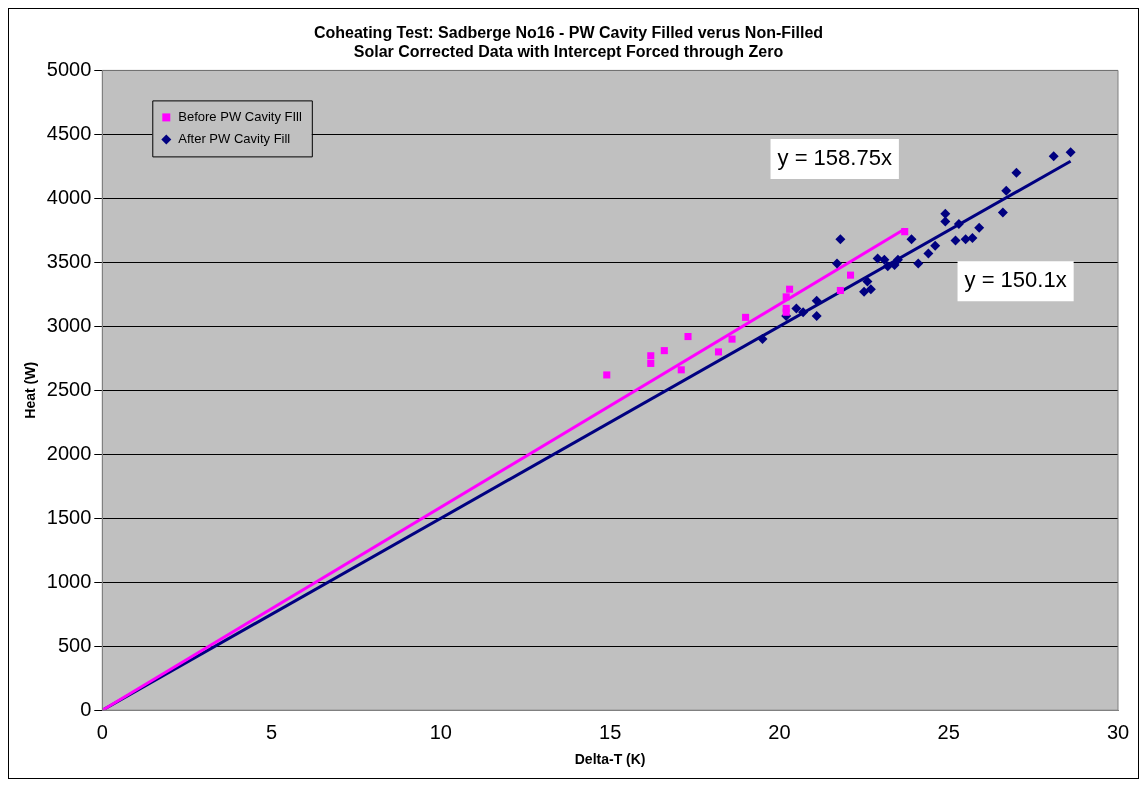 The image size is (1147, 787). I want to click on y-tick-label: 5000, so click(69, 68).